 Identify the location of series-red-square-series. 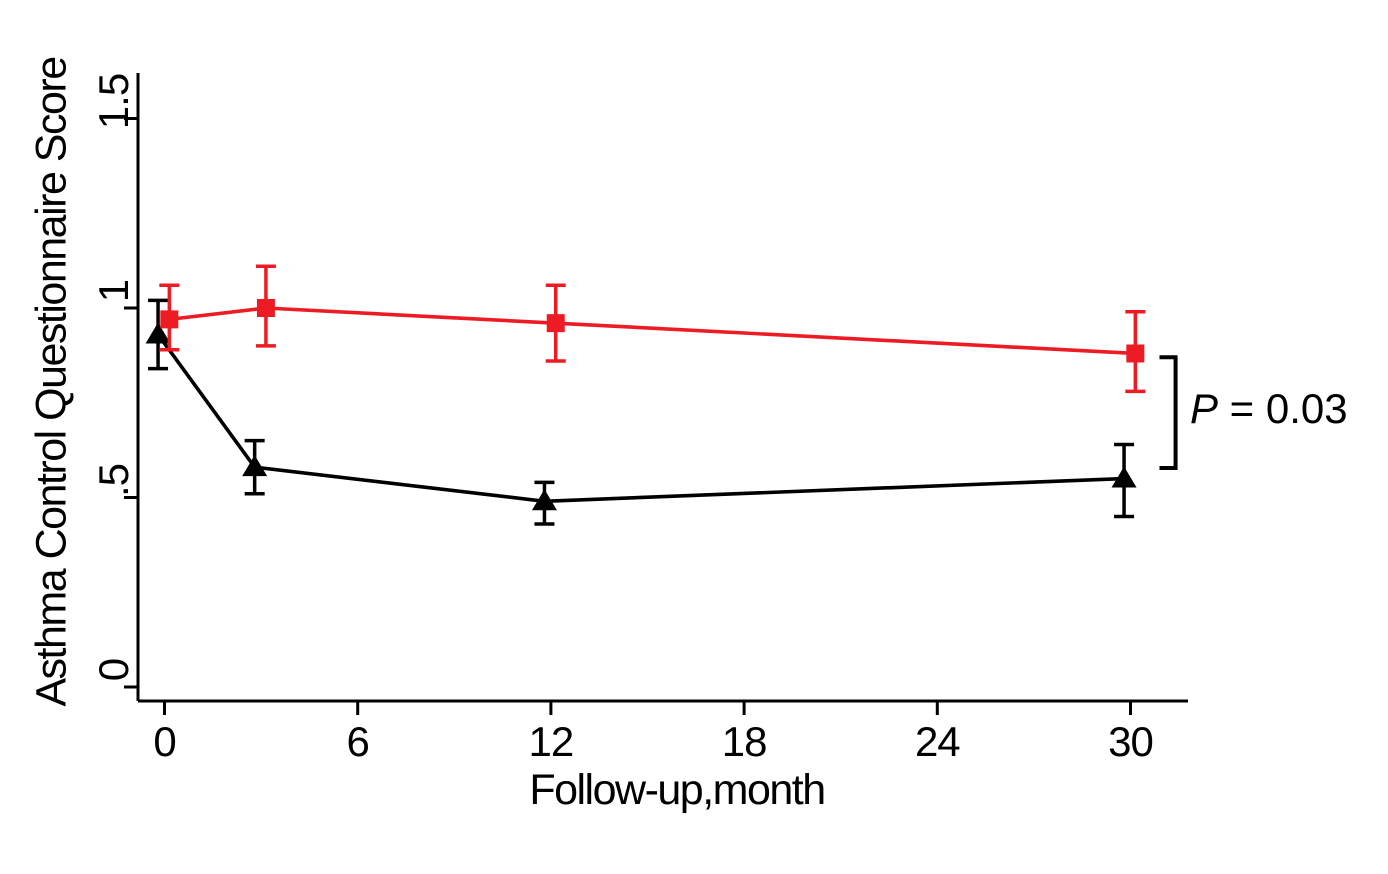
(652, 329).